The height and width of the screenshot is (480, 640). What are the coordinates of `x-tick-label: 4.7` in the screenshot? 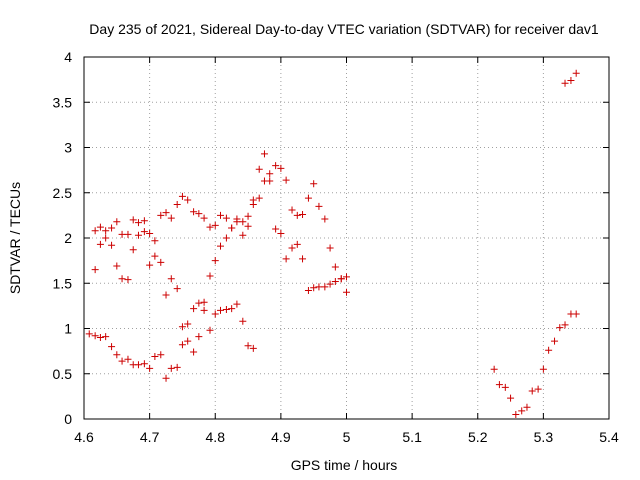 It's located at (150, 437).